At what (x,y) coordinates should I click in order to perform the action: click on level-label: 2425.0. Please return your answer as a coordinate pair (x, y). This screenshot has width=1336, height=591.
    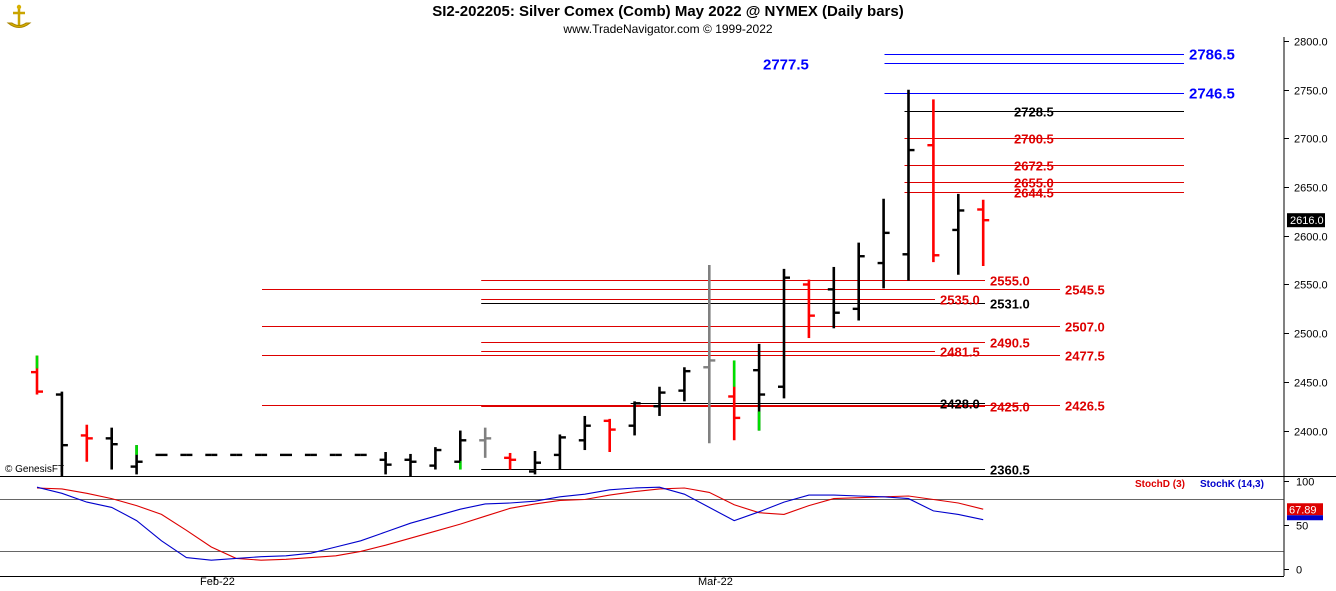
    Looking at the image, I should click on (1010, 407).